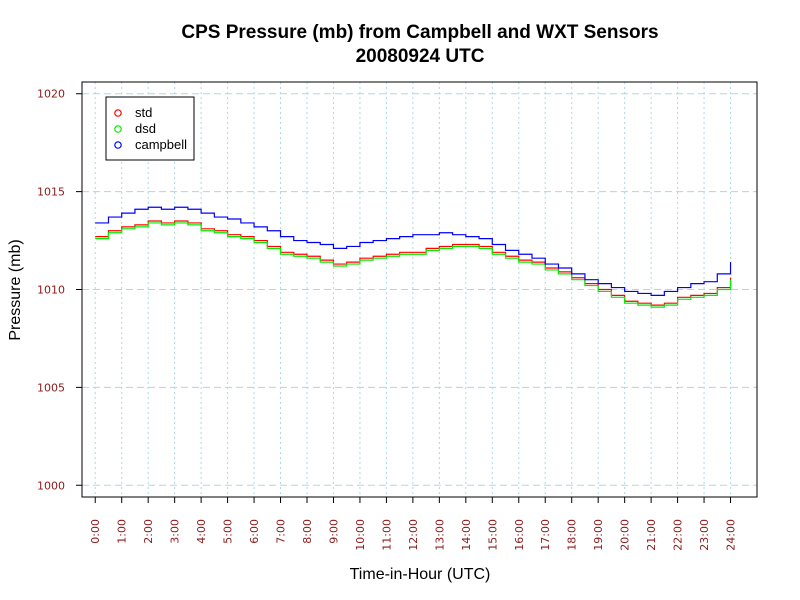  Describe the element at coordinates (466, 535) in the screenshot. I see `x-tick-label: 14:00` at that location.